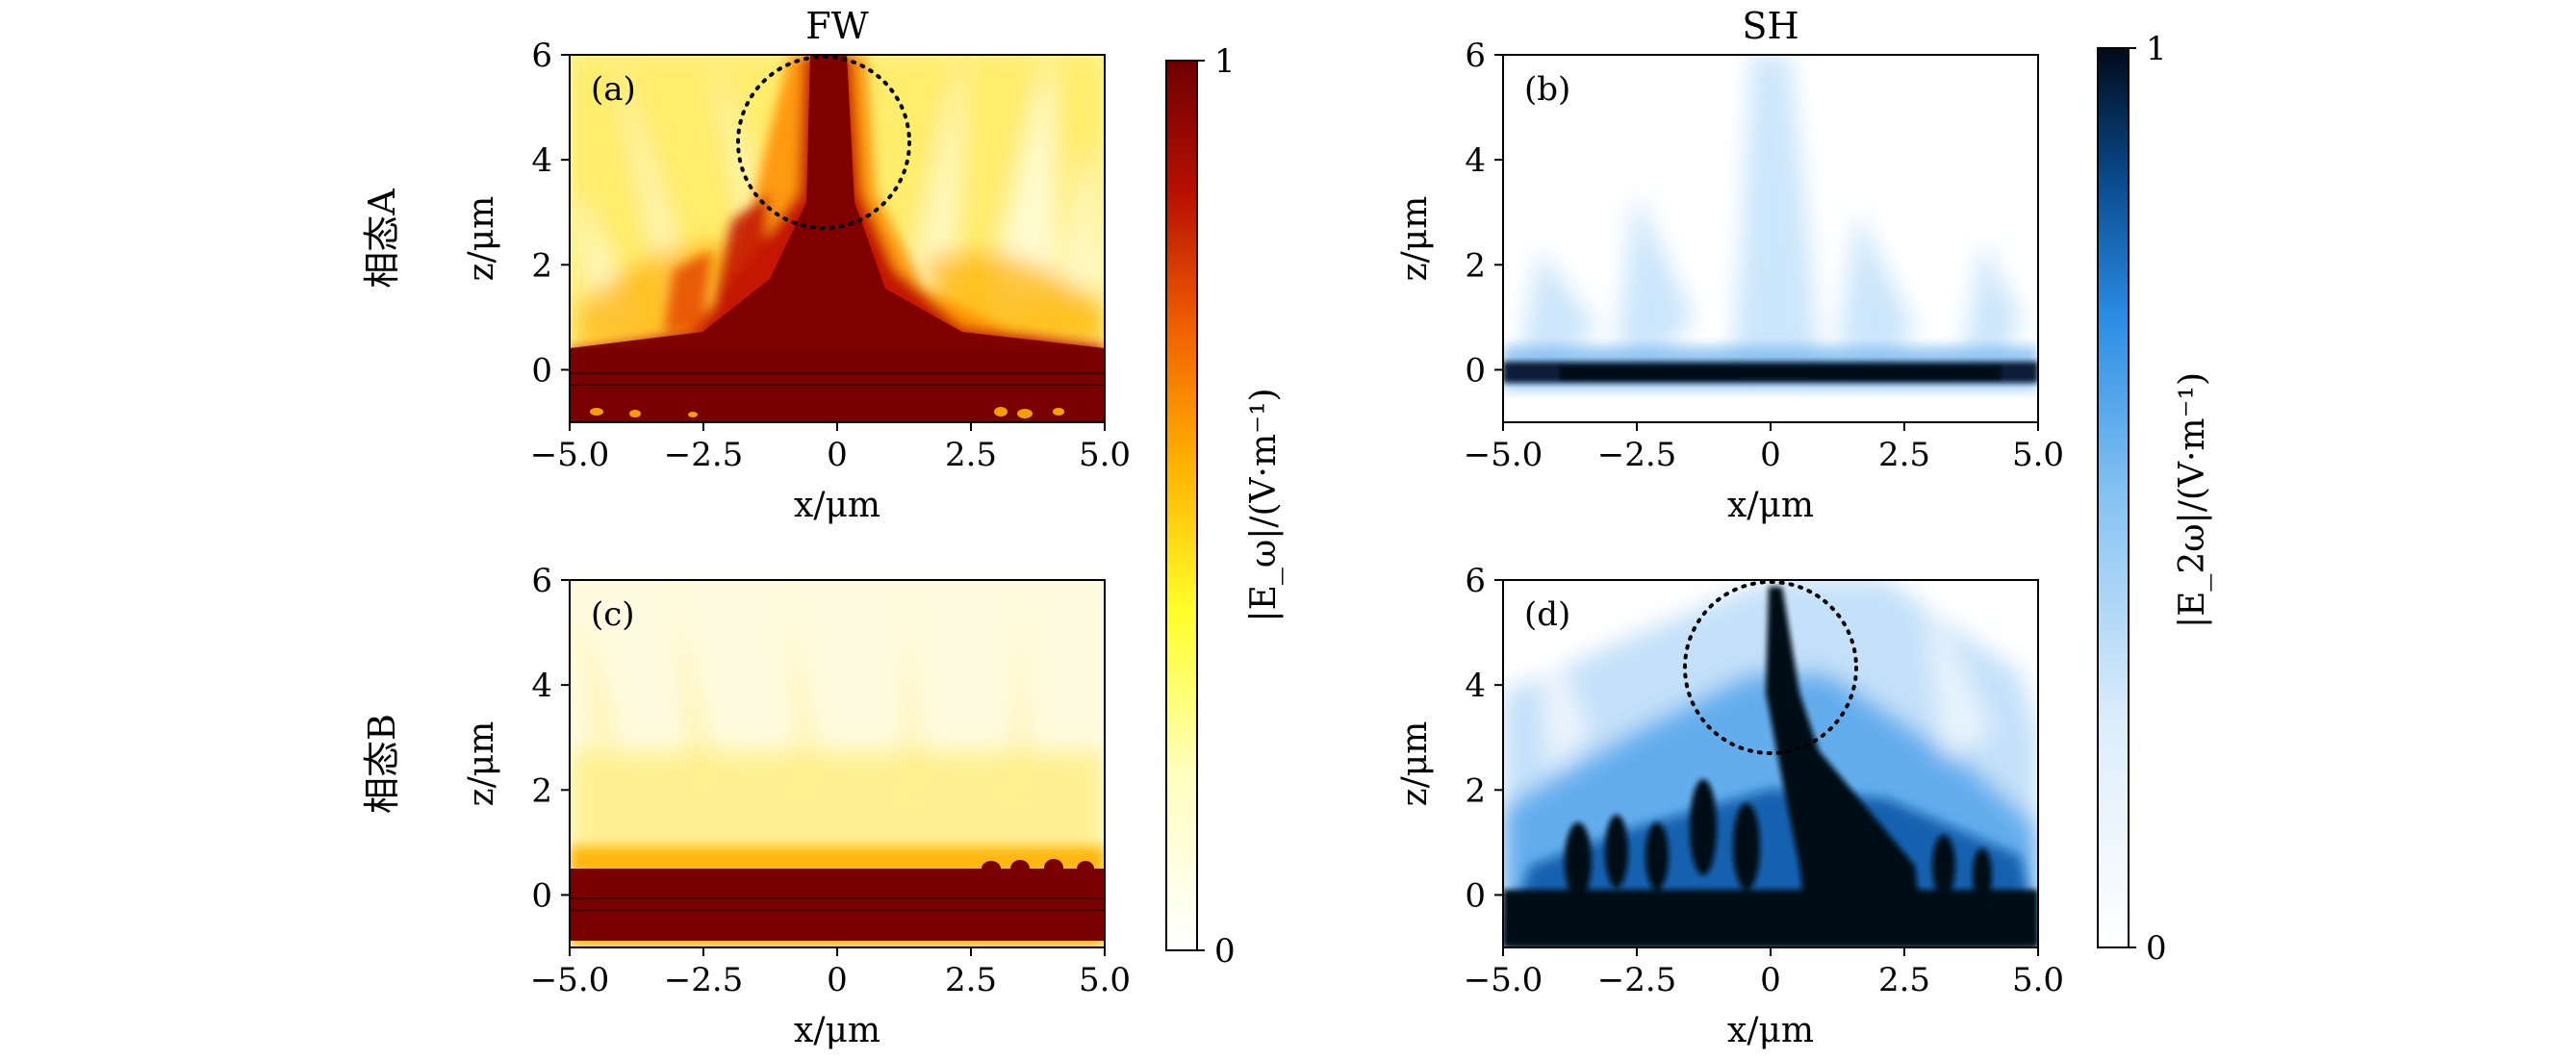 This screenshot has height=1060, width=2576. I want to click on panel-d-ytick-label: 6, so click(1475, 581).